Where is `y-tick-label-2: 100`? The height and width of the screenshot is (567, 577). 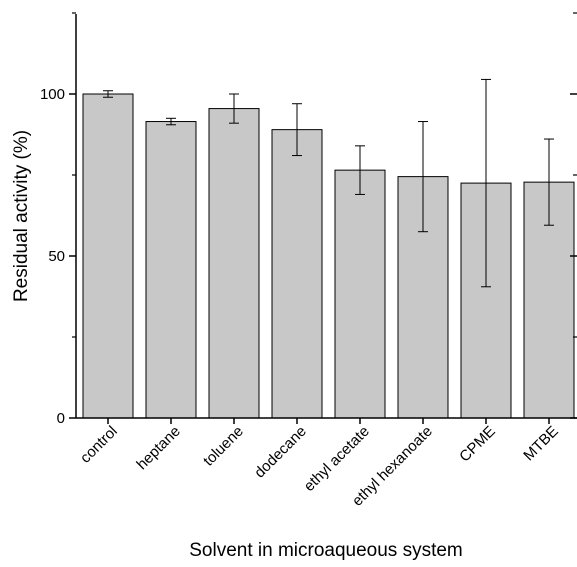
y-tick-label-2: 100 is located at coordinates (52, 94).